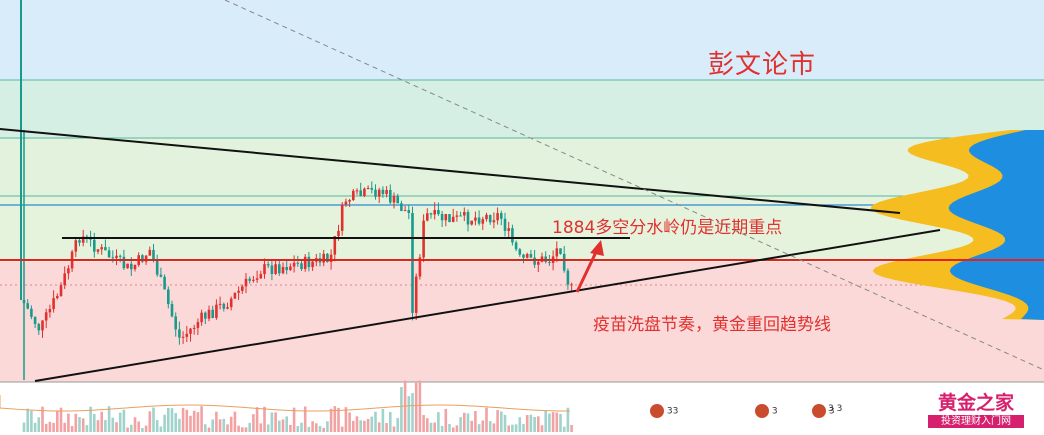  Describe the element at coordinates (762, 411) in the screenshot. I see `badge-icon` at that location.